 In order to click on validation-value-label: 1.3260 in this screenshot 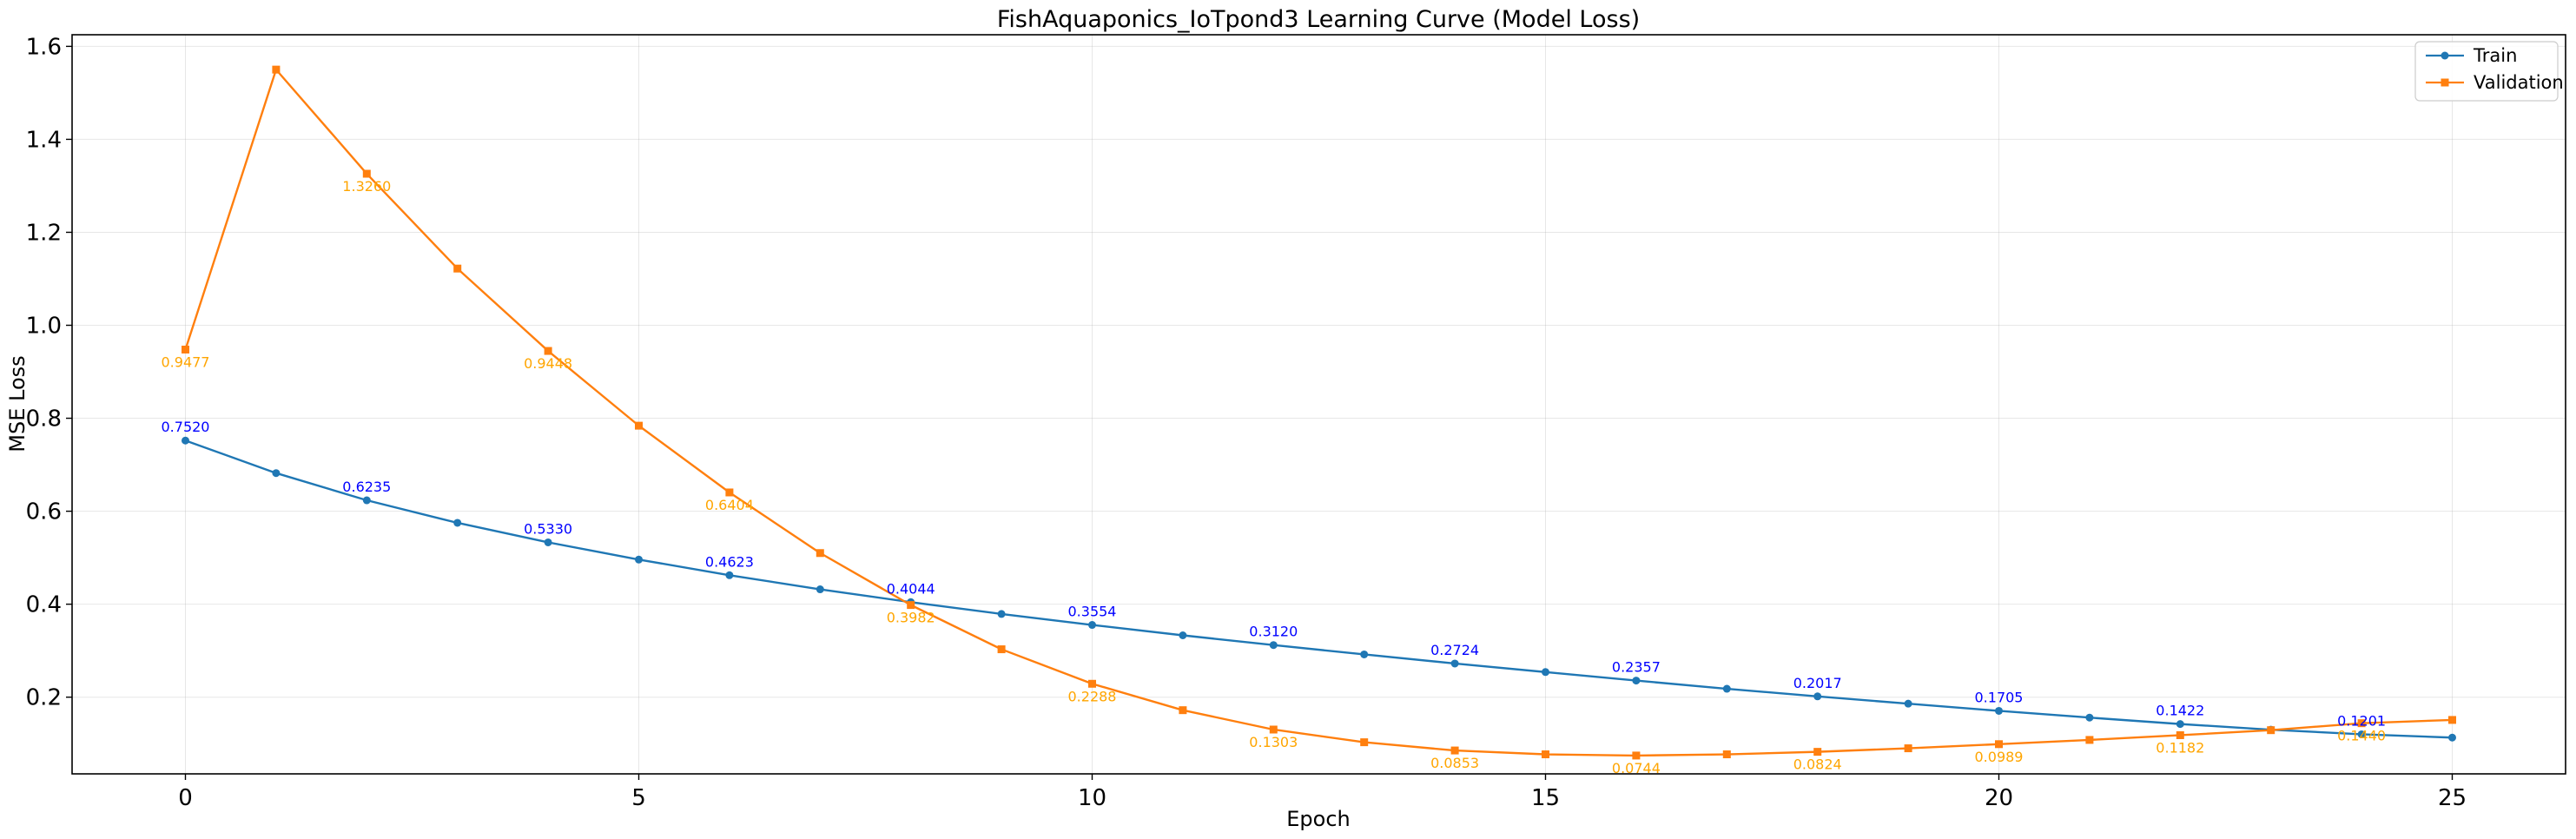, I will do `click(366, 186)`.